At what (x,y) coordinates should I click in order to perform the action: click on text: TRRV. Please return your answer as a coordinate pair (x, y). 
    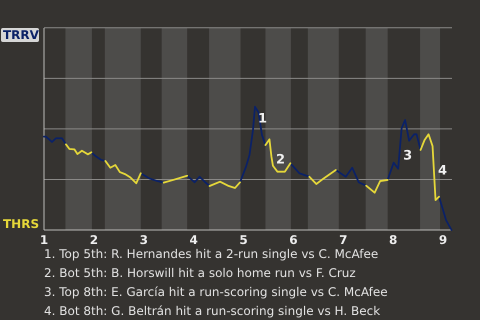
    Looking at the image, I should click on (21, 35).